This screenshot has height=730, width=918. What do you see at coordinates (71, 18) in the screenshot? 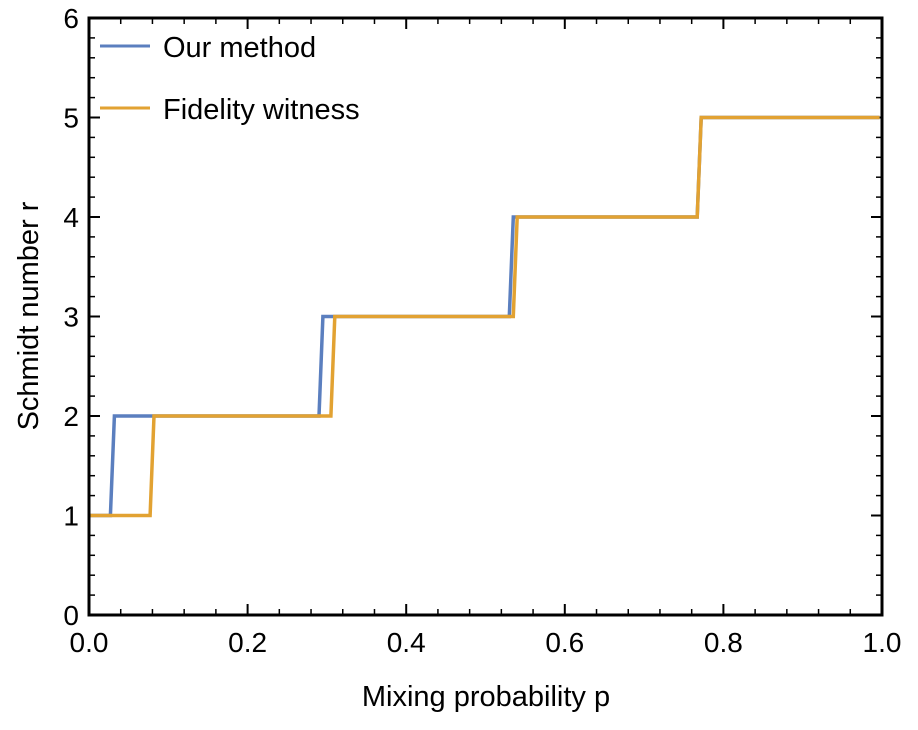
I see `y-tick-label: 6` at bounding box center [71, 18].